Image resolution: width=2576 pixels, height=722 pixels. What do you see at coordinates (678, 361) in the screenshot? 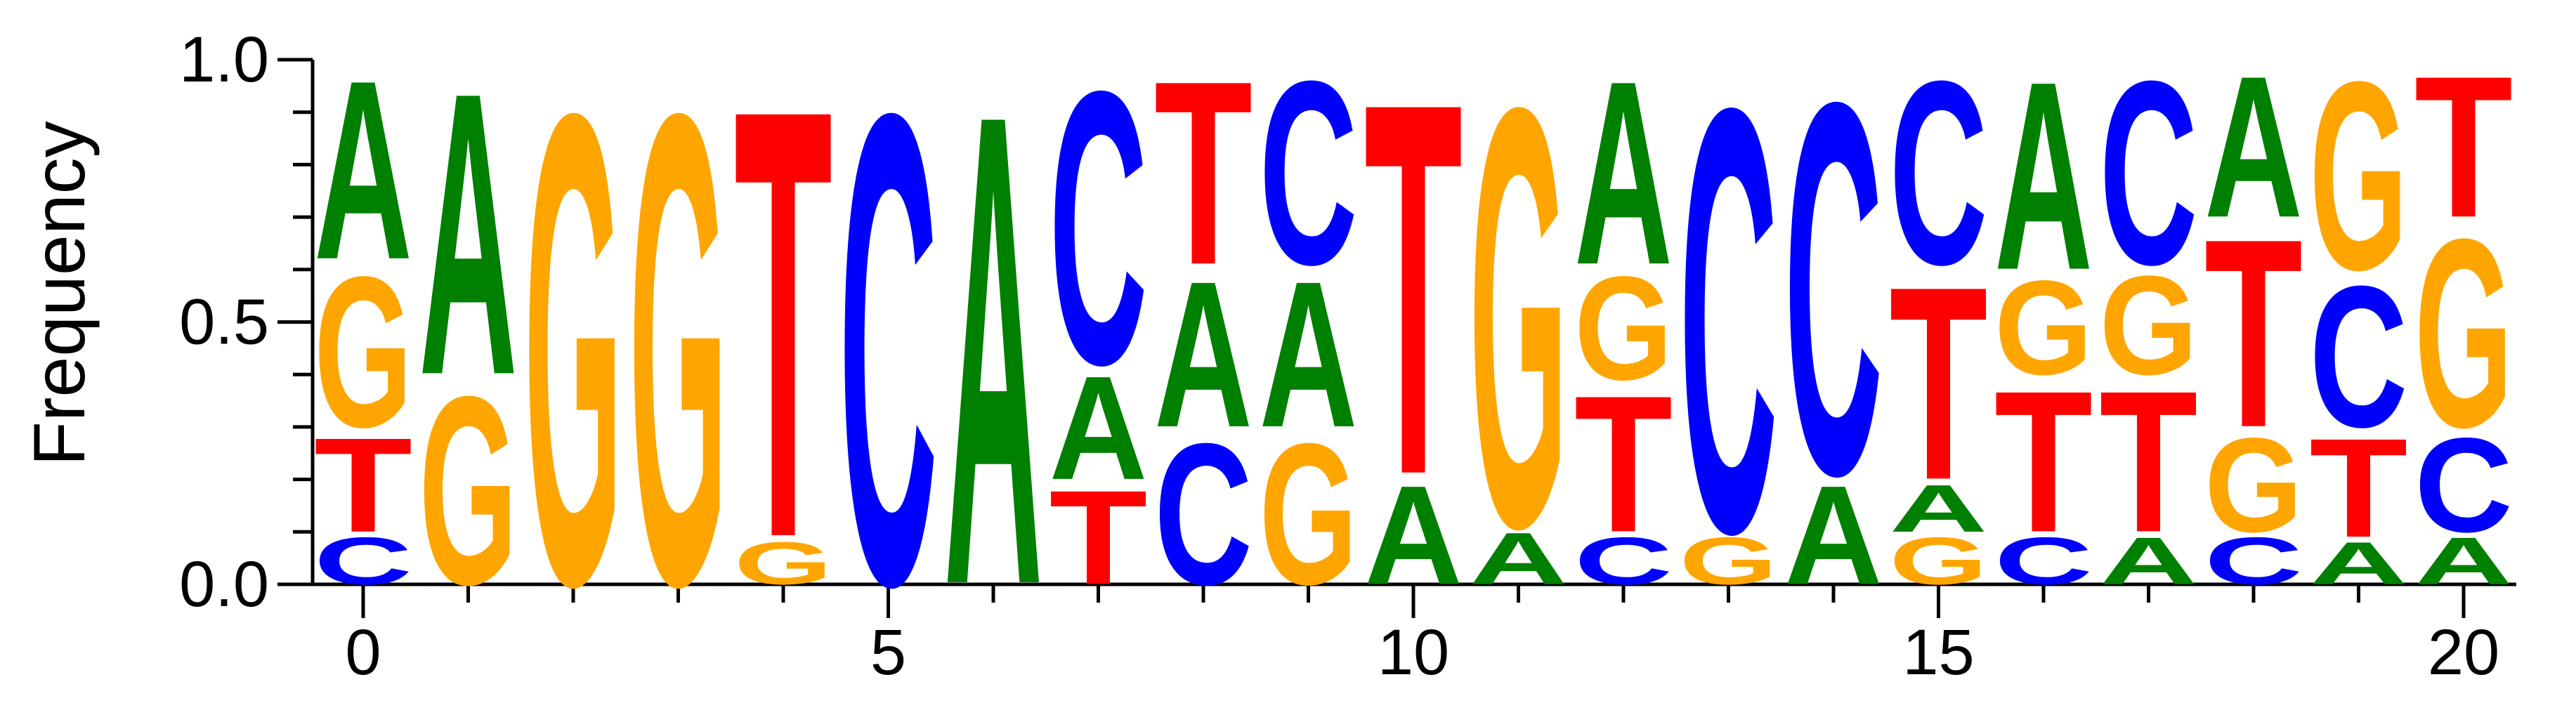
I see `logo-letter-G-pos-3: G` at bounding box center [678, 361].